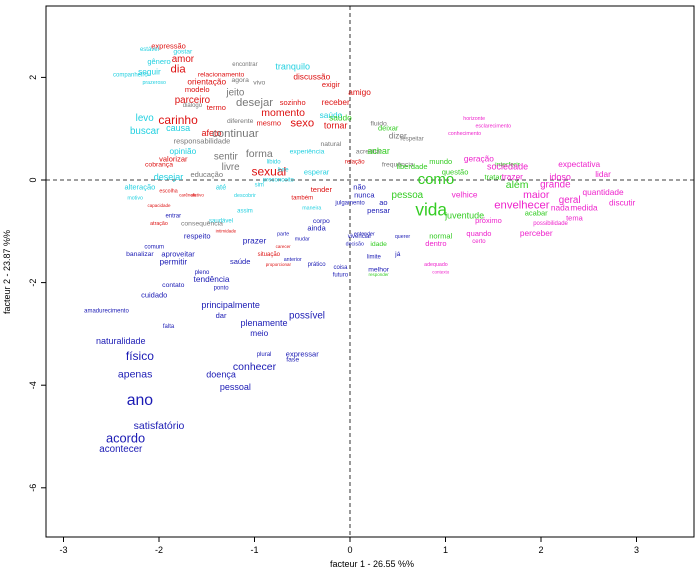 The image size is (700, 573). What do you see at coordinates (540, 550) in the screenshot?
I see `x-tick-label: 2` at bounding box center [540, 550].